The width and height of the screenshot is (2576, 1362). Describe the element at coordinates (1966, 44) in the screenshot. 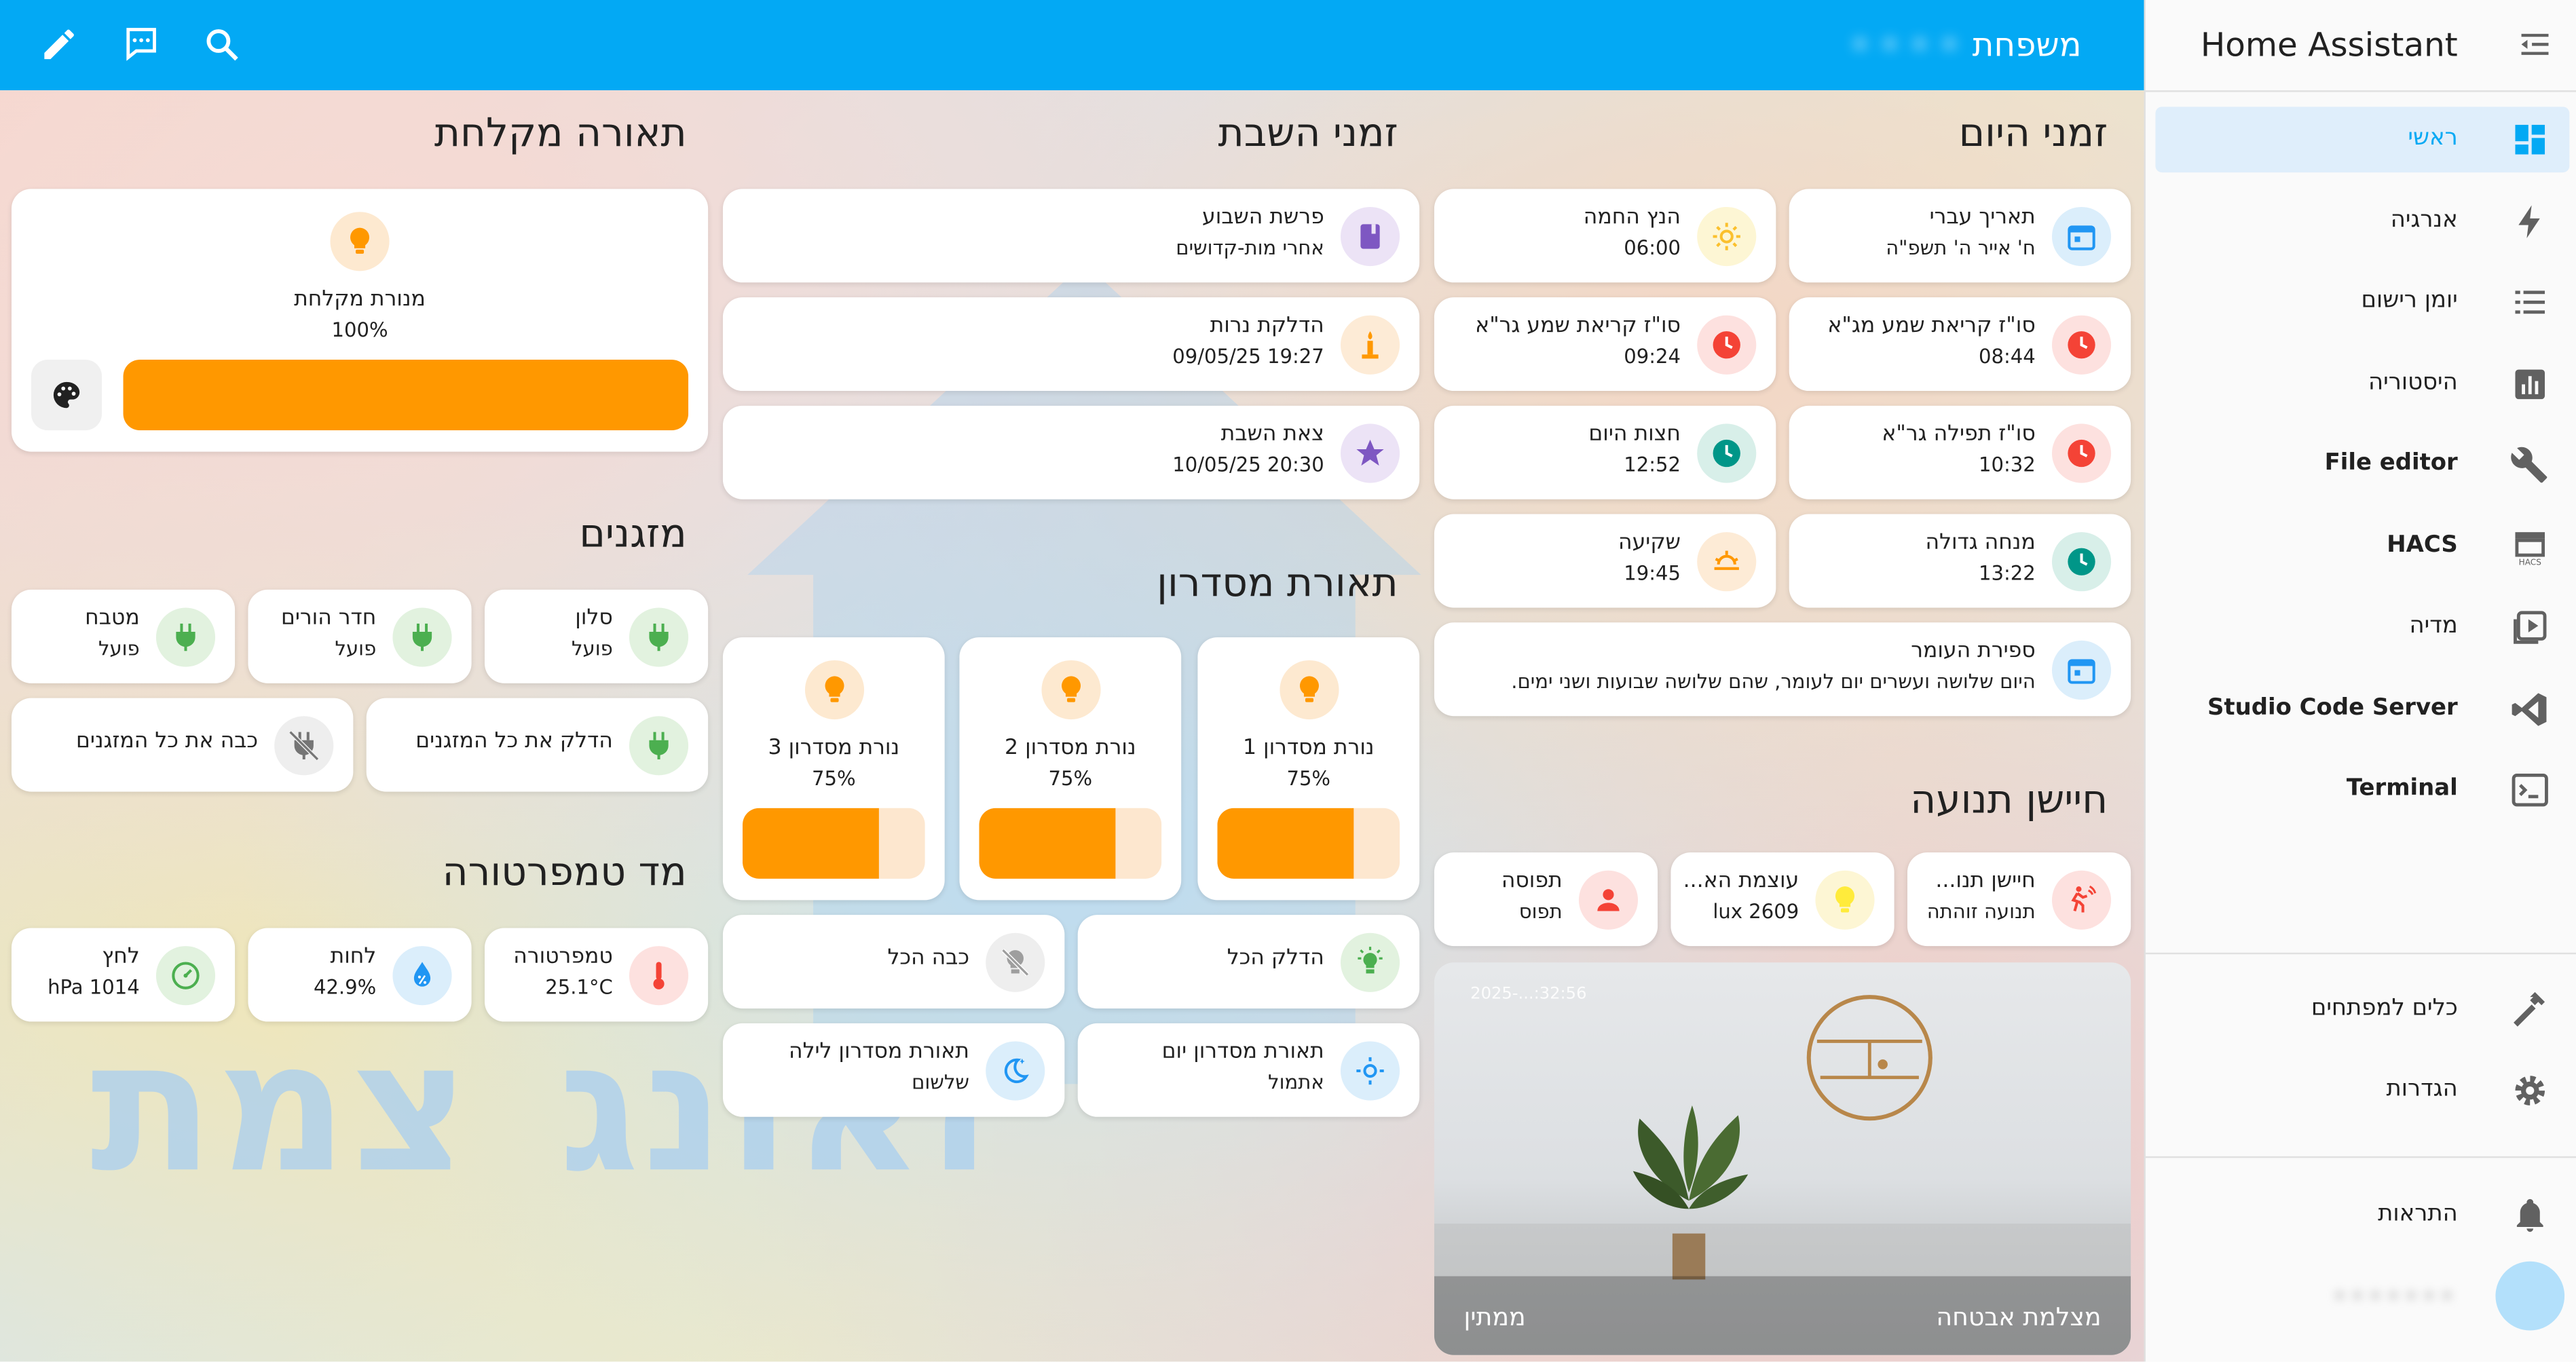

I see `dashboard-title: משפחת• • • •` at that location.